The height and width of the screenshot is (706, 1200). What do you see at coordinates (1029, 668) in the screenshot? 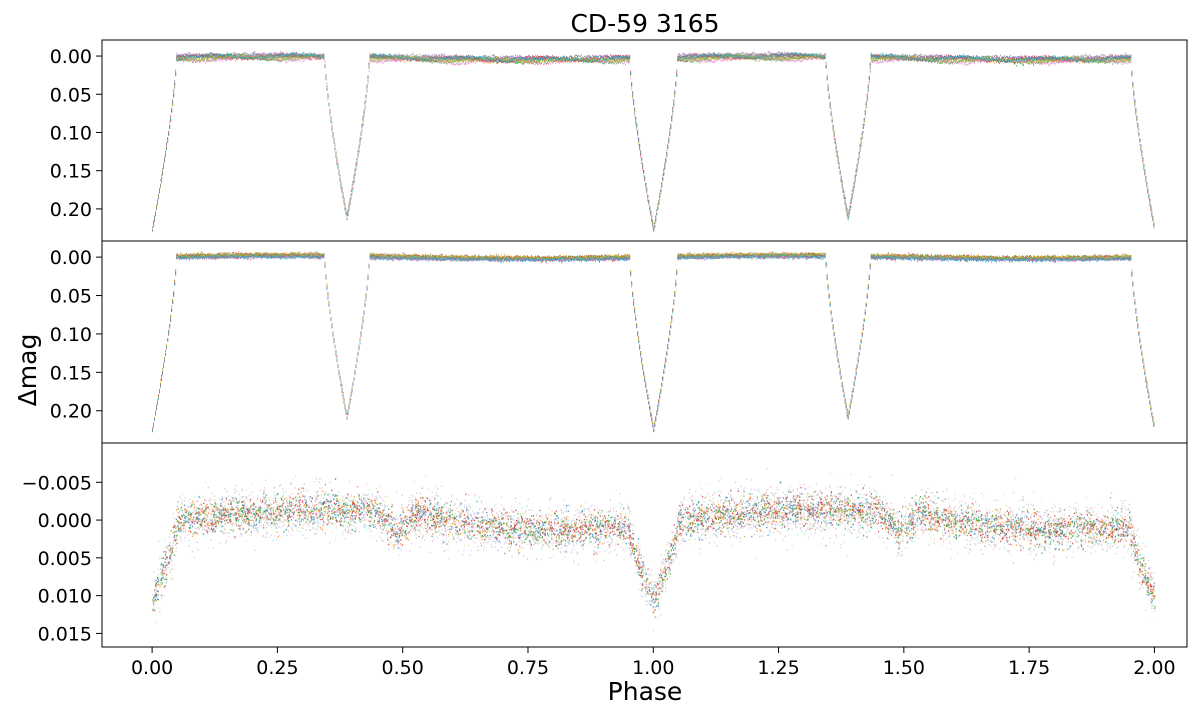
I see `x-tick-label: 1.75` at bounding box center [1029, 668].